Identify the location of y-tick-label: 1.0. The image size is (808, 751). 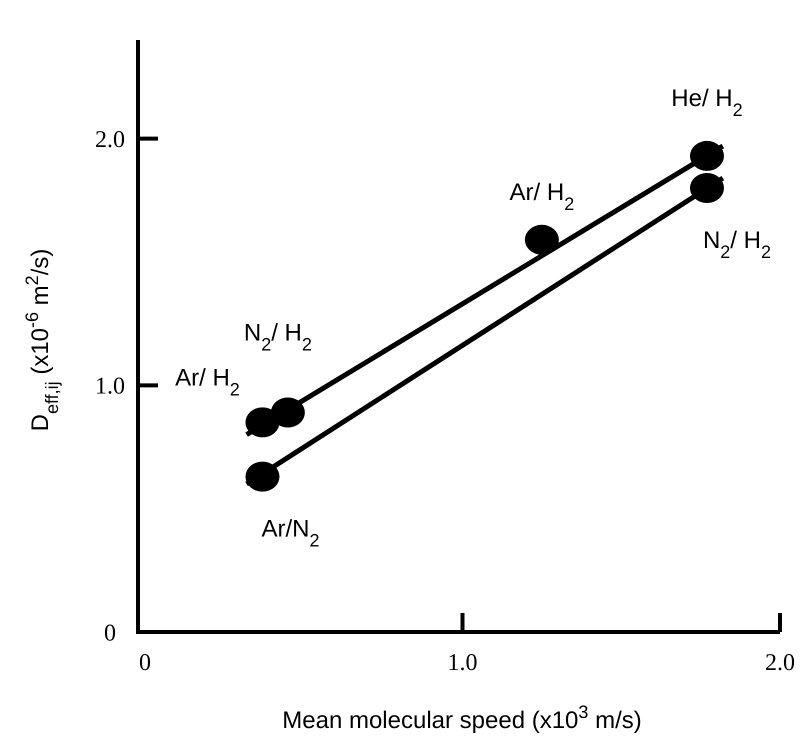
(110, 387).